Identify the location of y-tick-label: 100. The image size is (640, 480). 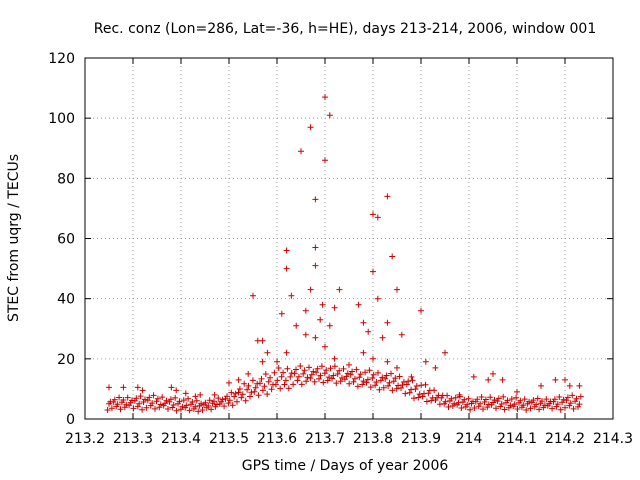
(61, 119).